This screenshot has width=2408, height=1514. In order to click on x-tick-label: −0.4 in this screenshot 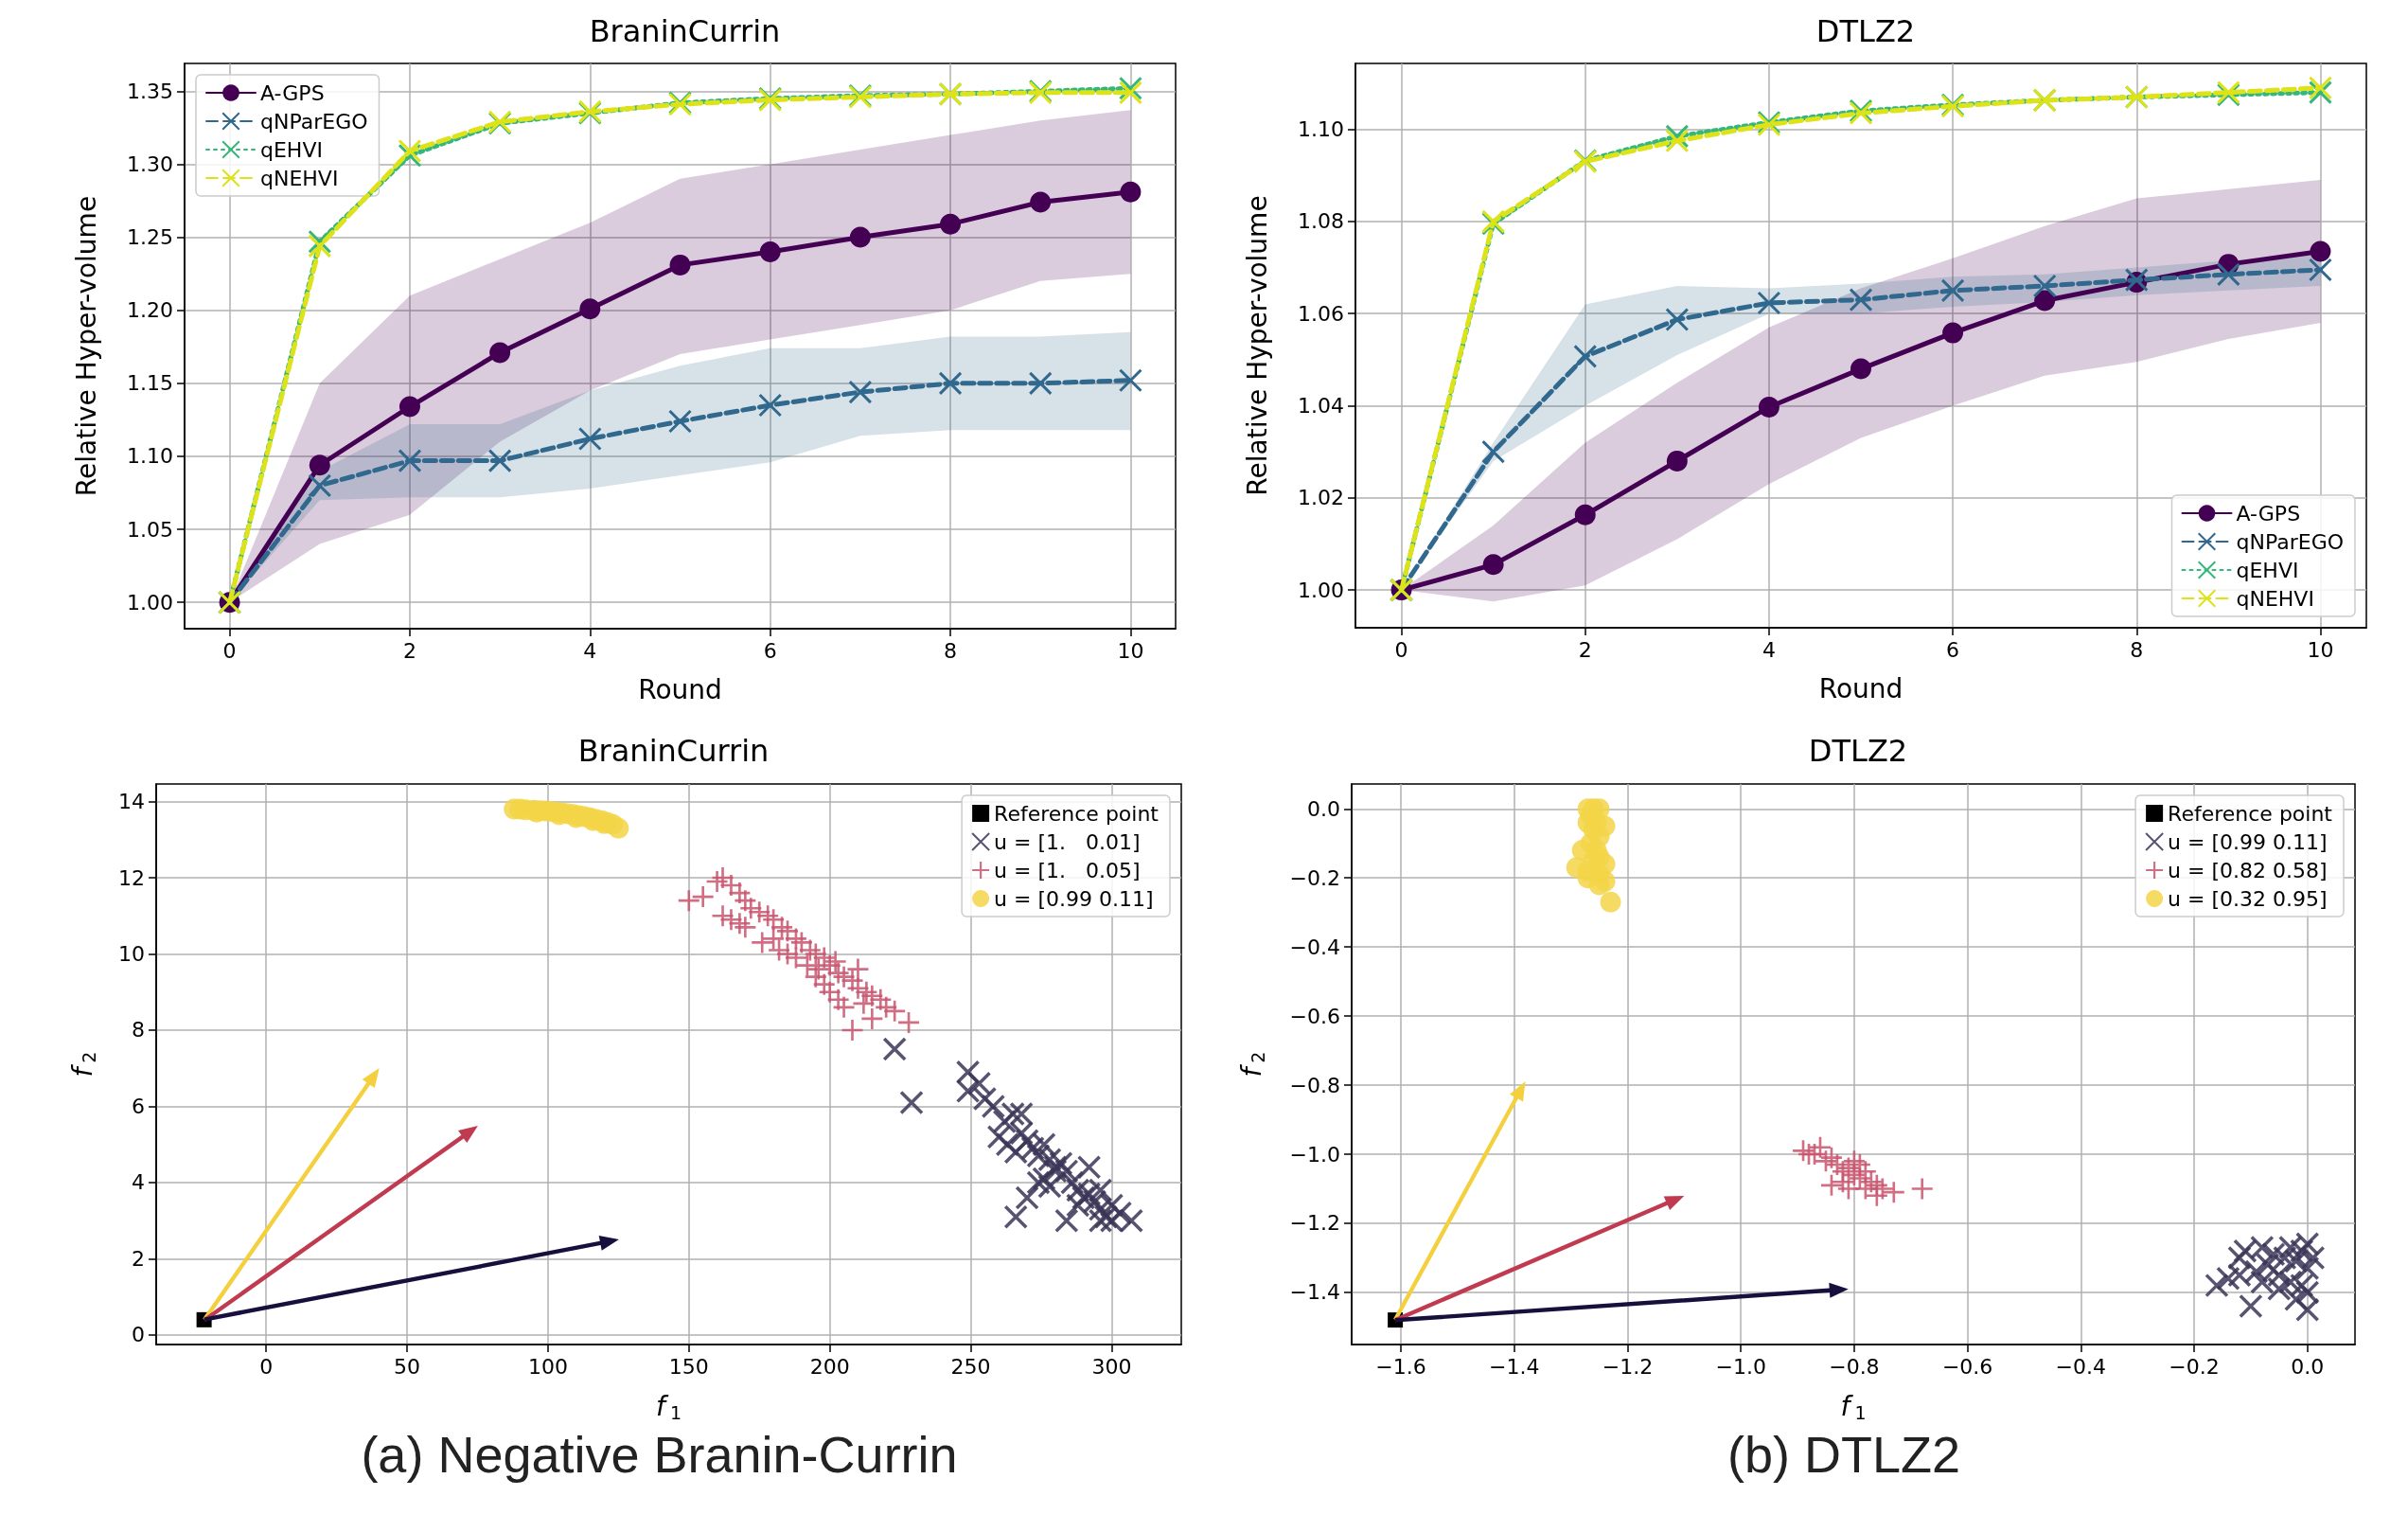, I will do `click(2081, 1366)`.